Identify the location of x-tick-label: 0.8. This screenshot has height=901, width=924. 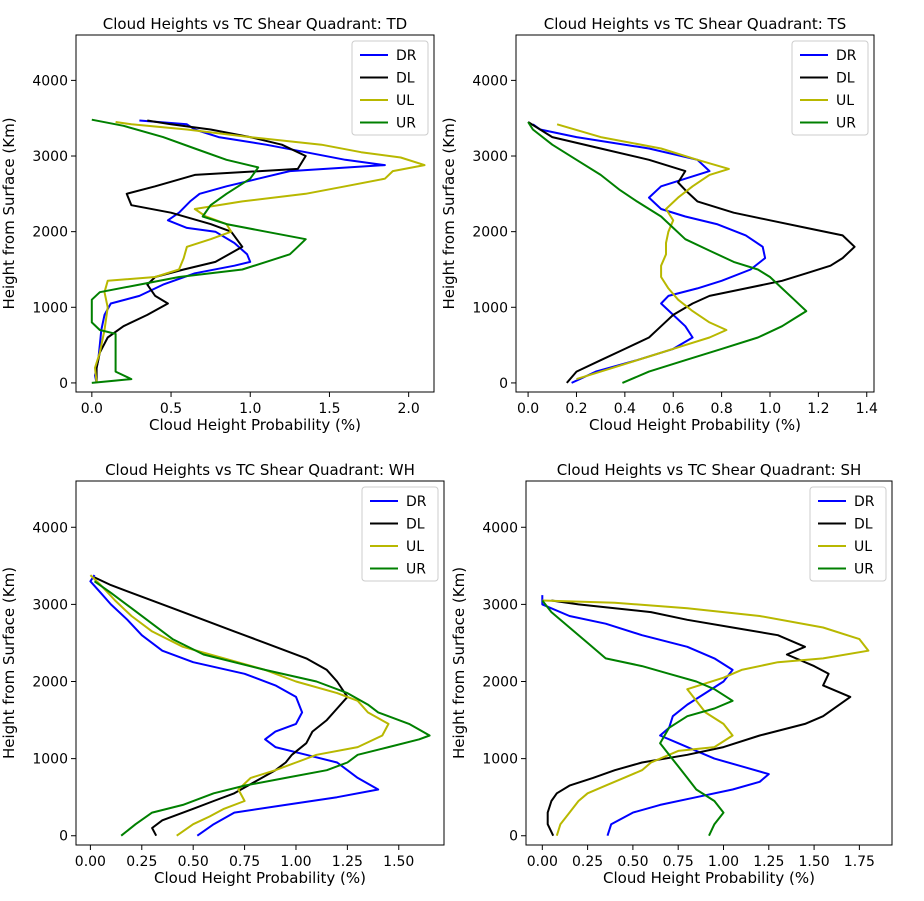
(721, 409).